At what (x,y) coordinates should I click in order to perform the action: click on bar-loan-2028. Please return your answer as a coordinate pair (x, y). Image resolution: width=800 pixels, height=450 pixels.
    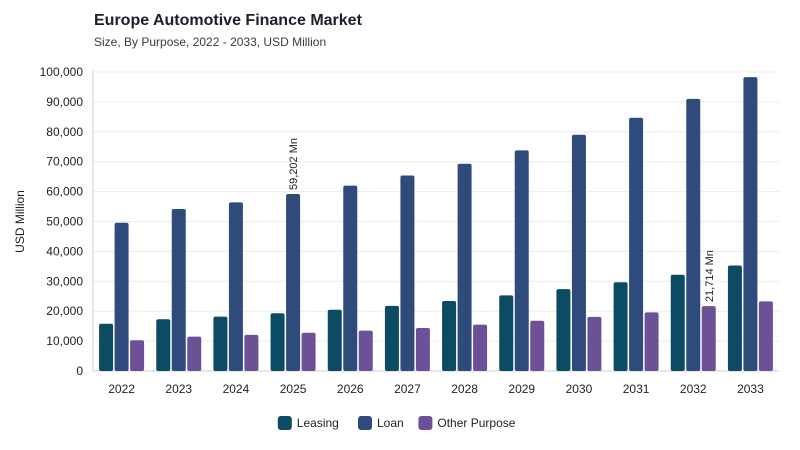
    Looking at the image, I should click on (464, 267).